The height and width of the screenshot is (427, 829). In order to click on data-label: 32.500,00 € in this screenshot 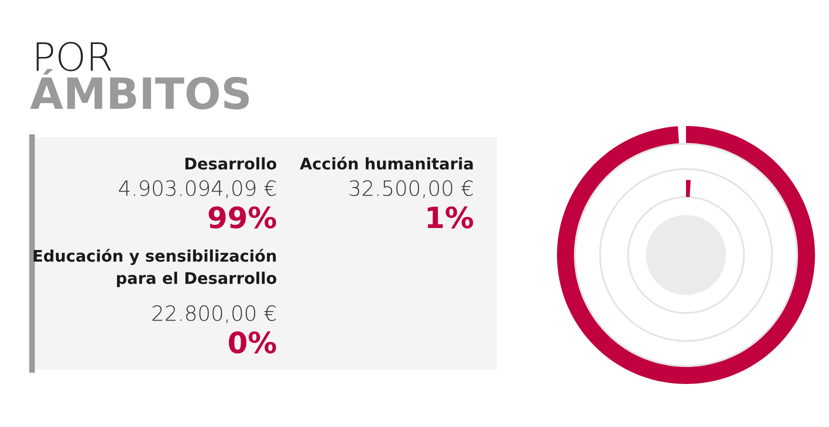, I will do `click(411, 189)`.